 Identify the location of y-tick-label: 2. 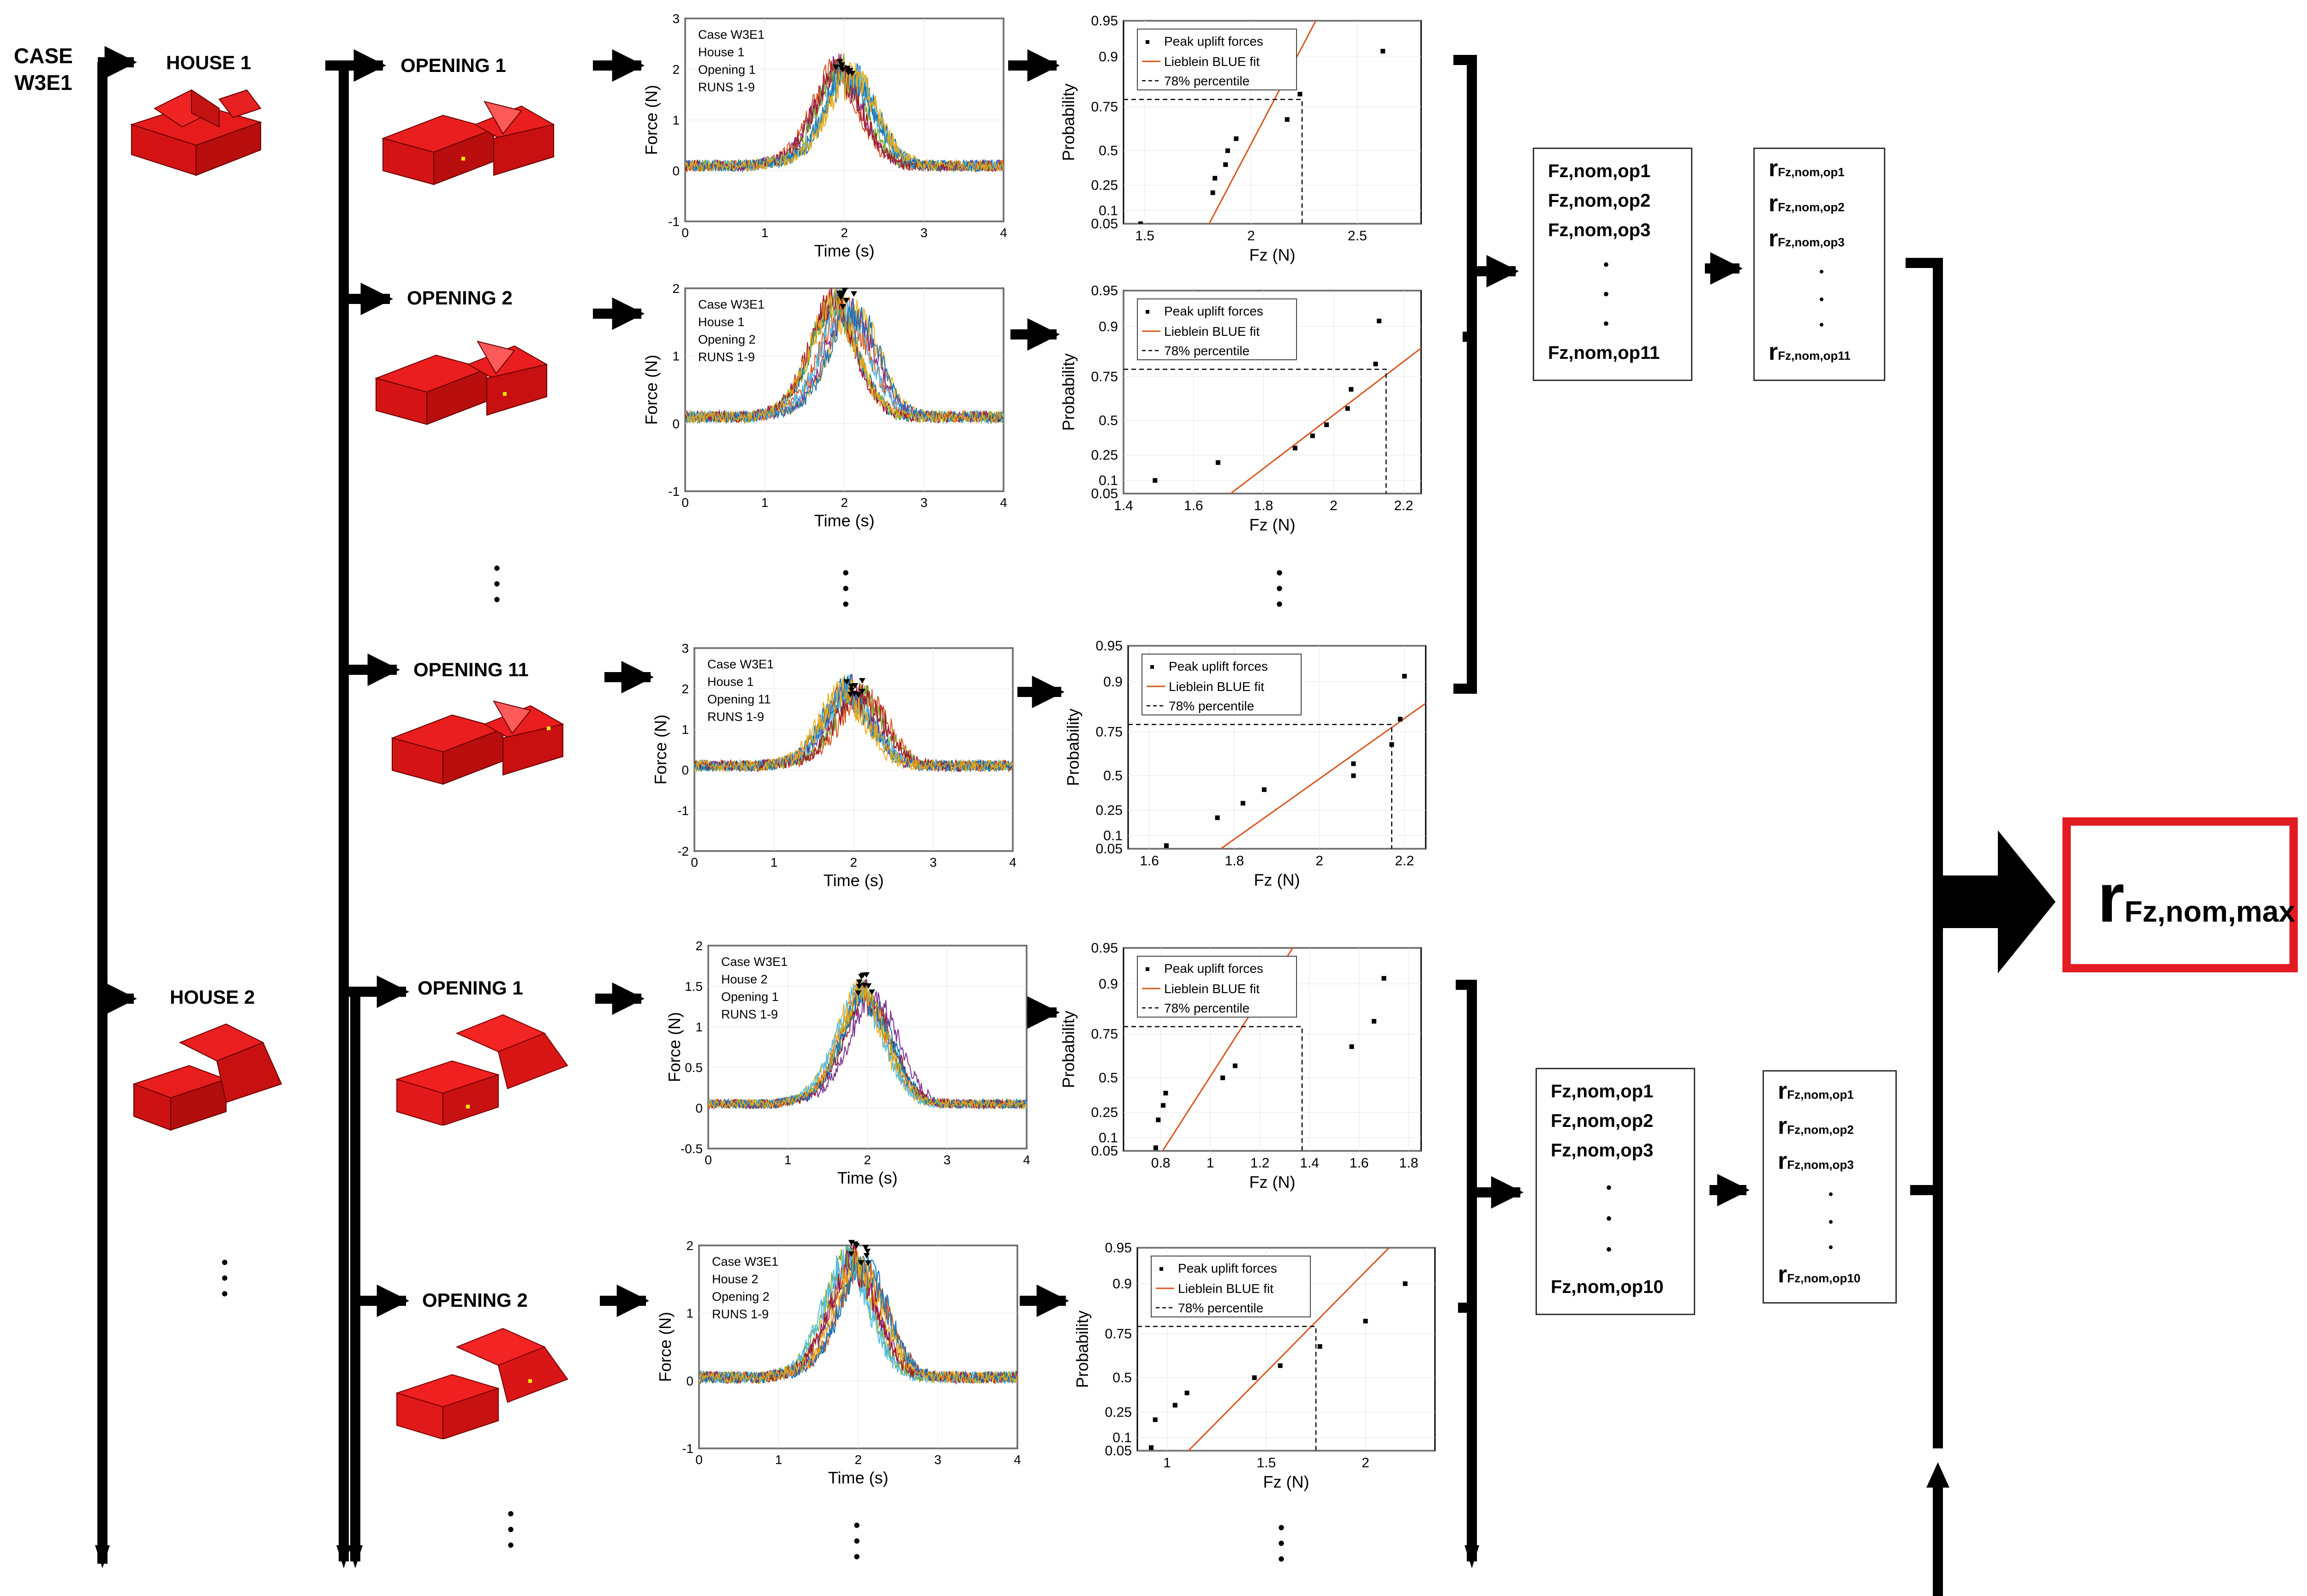
(676, 69).